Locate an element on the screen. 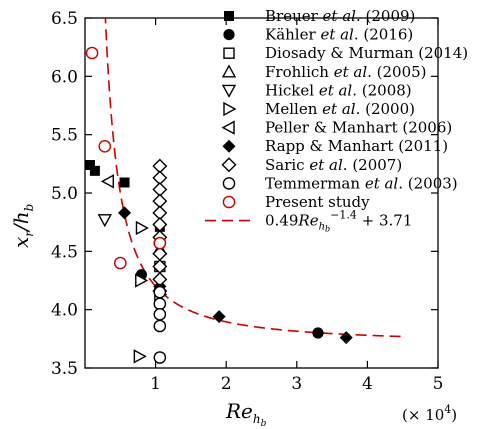 Image resolution: width=500 pixels, height=429 pixels. y-axis-title: xr/hb is located at coordinates (22, 226).